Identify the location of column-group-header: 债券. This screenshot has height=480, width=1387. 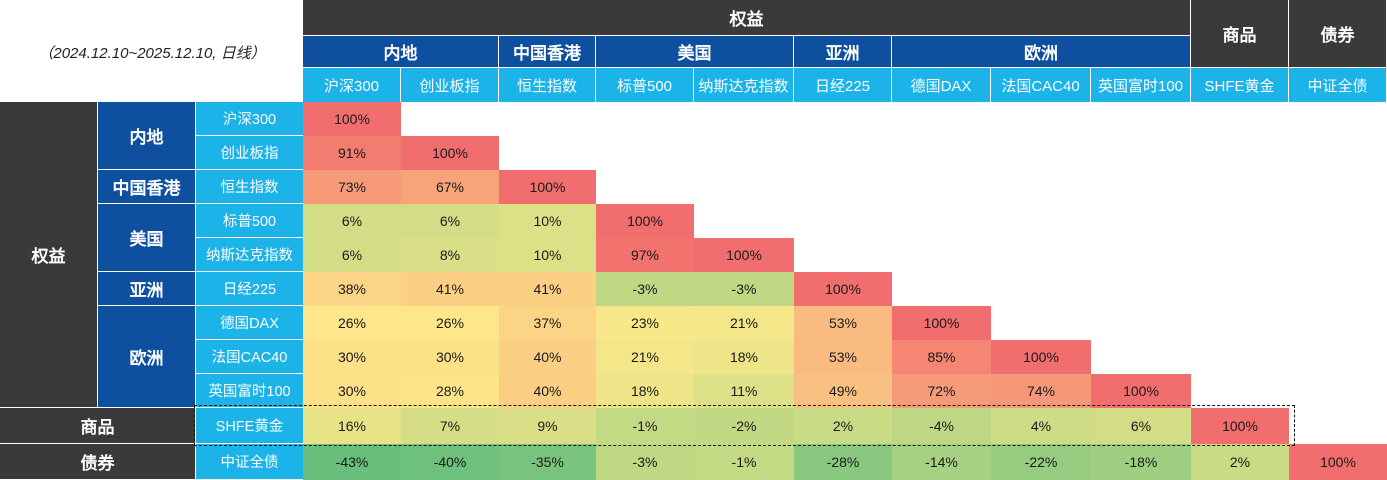
(1338, 34).